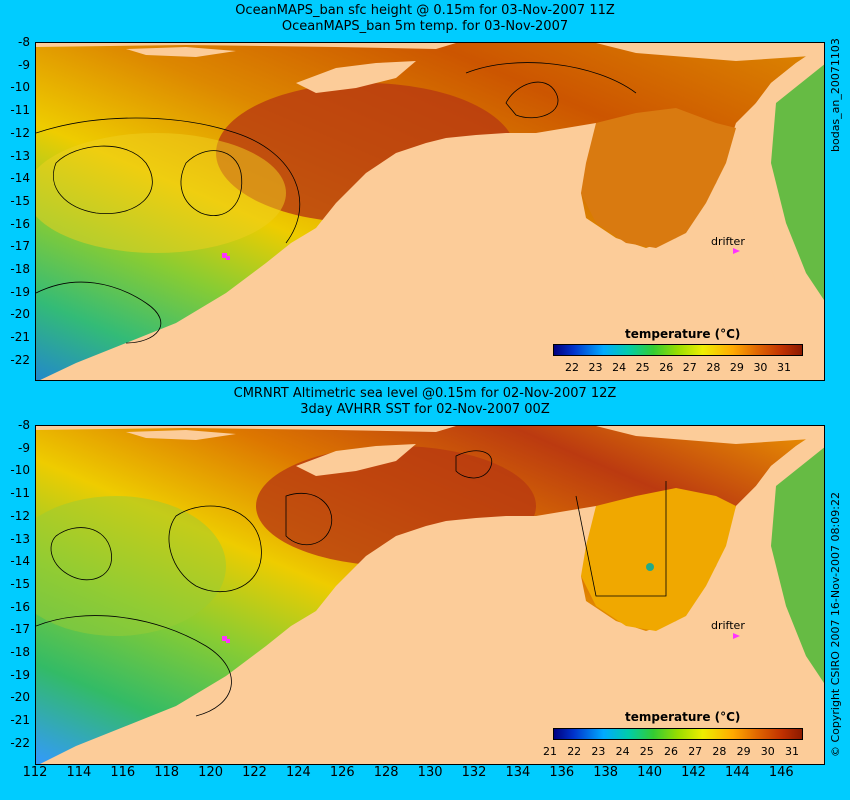 This screenshot has height=800, width=850. I want to click on bottom-lat-tick: -9, so click(24, 447).